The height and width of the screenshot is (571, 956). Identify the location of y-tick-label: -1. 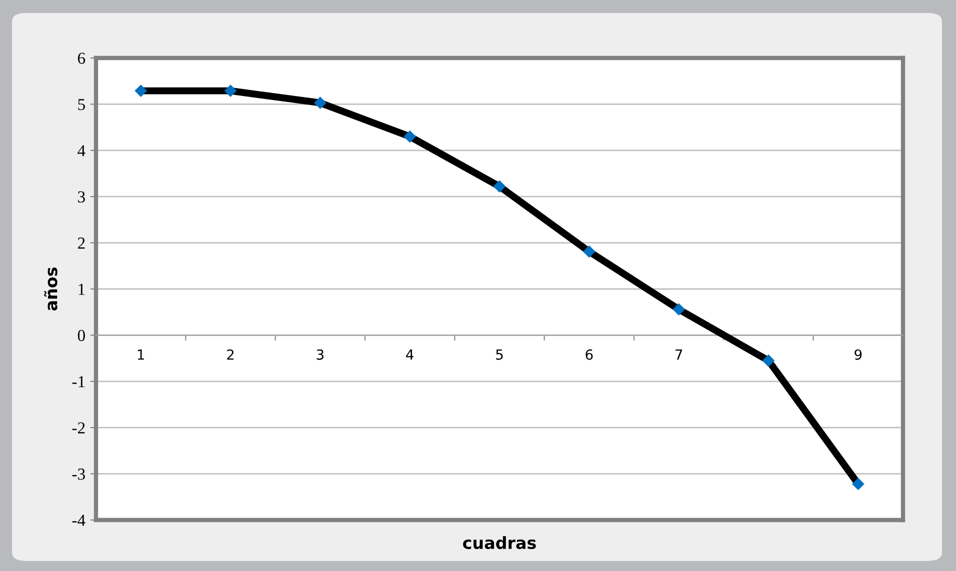
(78, 382).